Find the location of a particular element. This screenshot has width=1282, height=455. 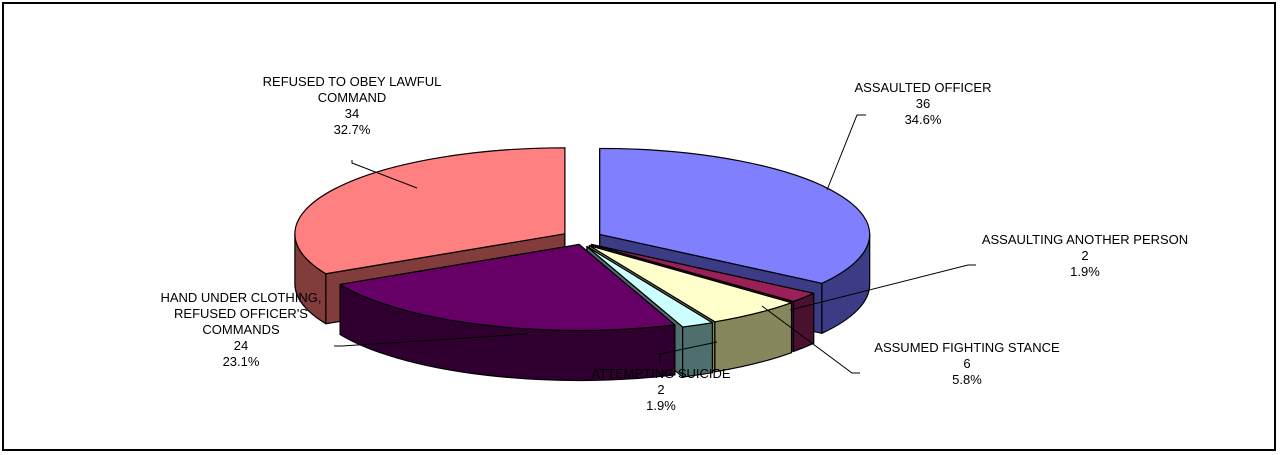

slice-category: COMMAND is located at coordinates (352, 97).